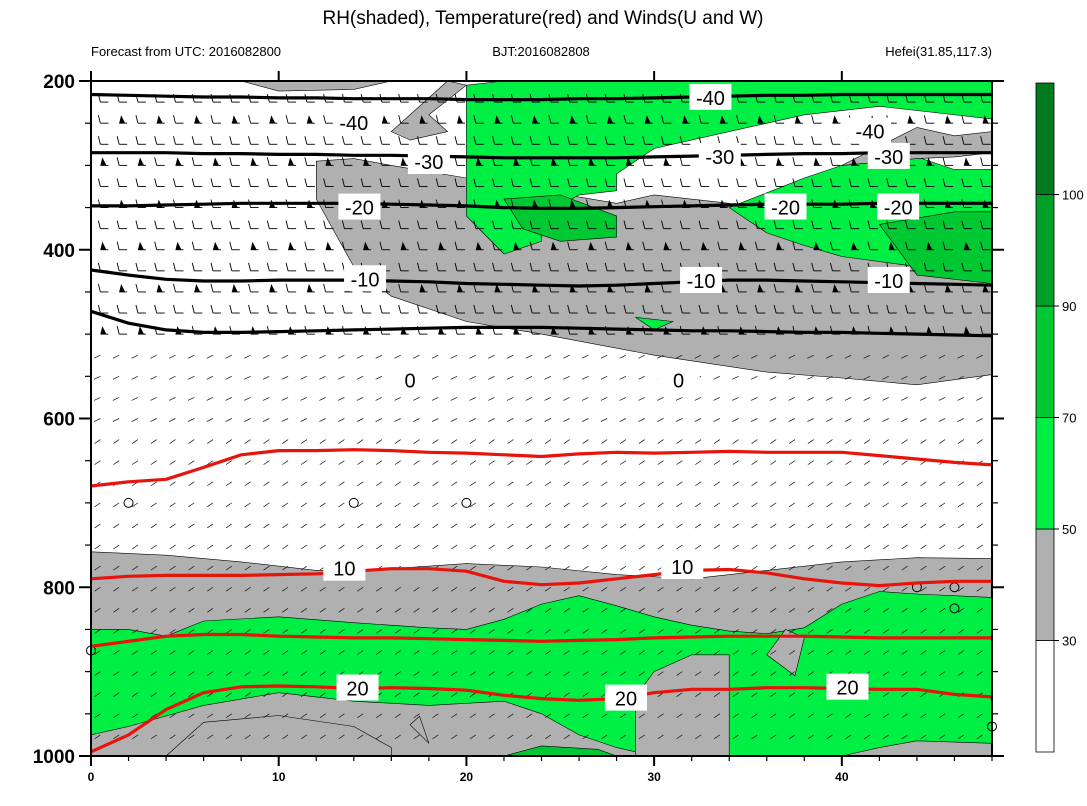 Image resolution: width=1087 pixels, height=806 pixels. Describe the element at coordinates (625, 697) in the screenshot. I see `isotherm-label-box` at that location.